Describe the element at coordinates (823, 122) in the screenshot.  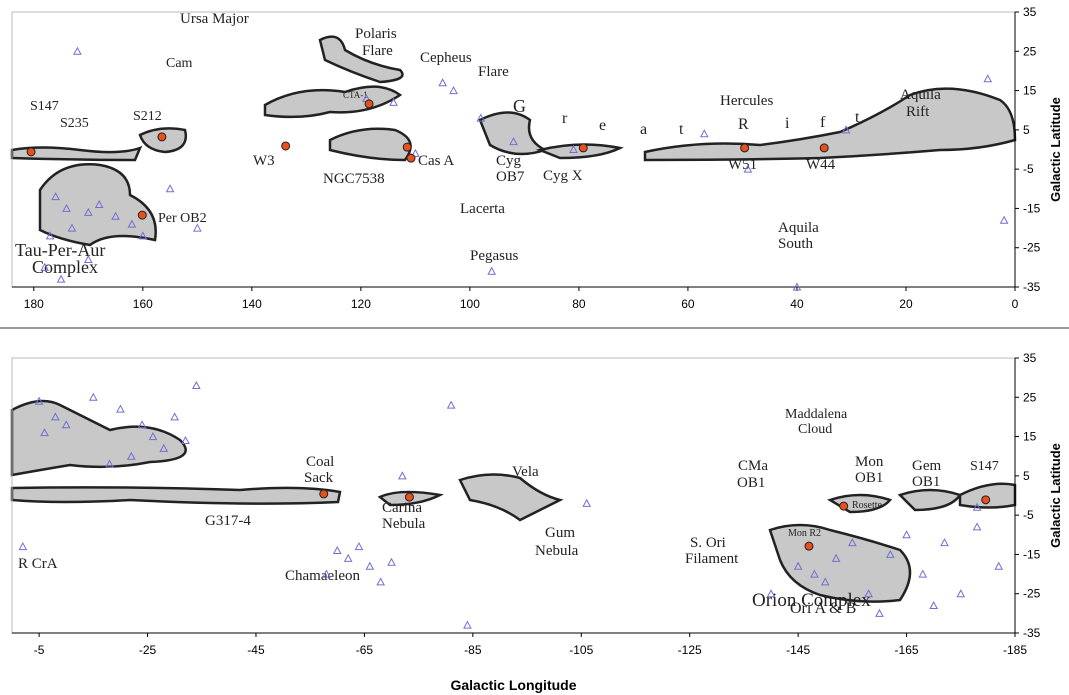
I see `annotation: f` at that location.